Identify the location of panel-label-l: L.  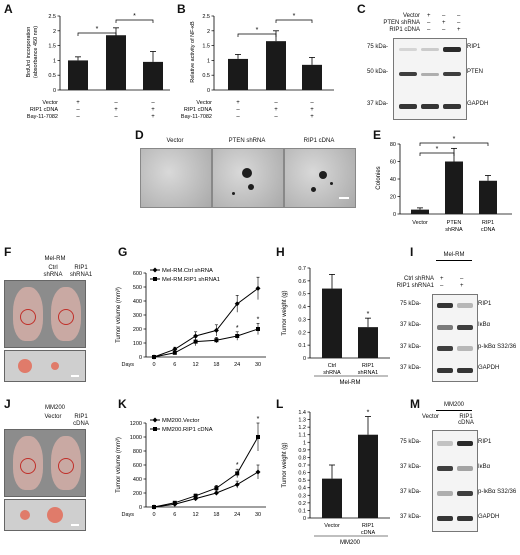
(280, 404).